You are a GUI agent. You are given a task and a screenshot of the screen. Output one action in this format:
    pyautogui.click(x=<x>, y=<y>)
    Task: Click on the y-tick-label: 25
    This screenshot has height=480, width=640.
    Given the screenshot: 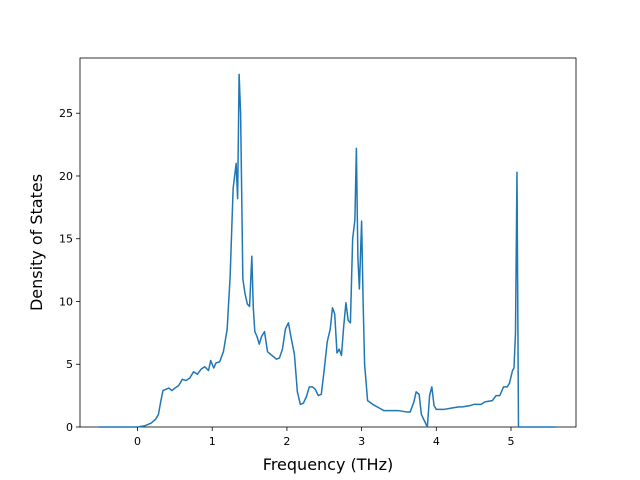 What is the action you would take?
    pyautogui.click(x=66, y=113)
    